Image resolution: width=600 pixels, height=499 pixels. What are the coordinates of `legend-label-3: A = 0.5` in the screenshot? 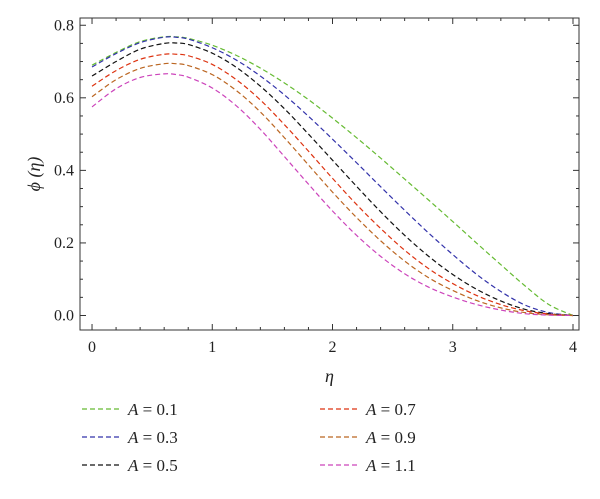 It's located at (152, 465).